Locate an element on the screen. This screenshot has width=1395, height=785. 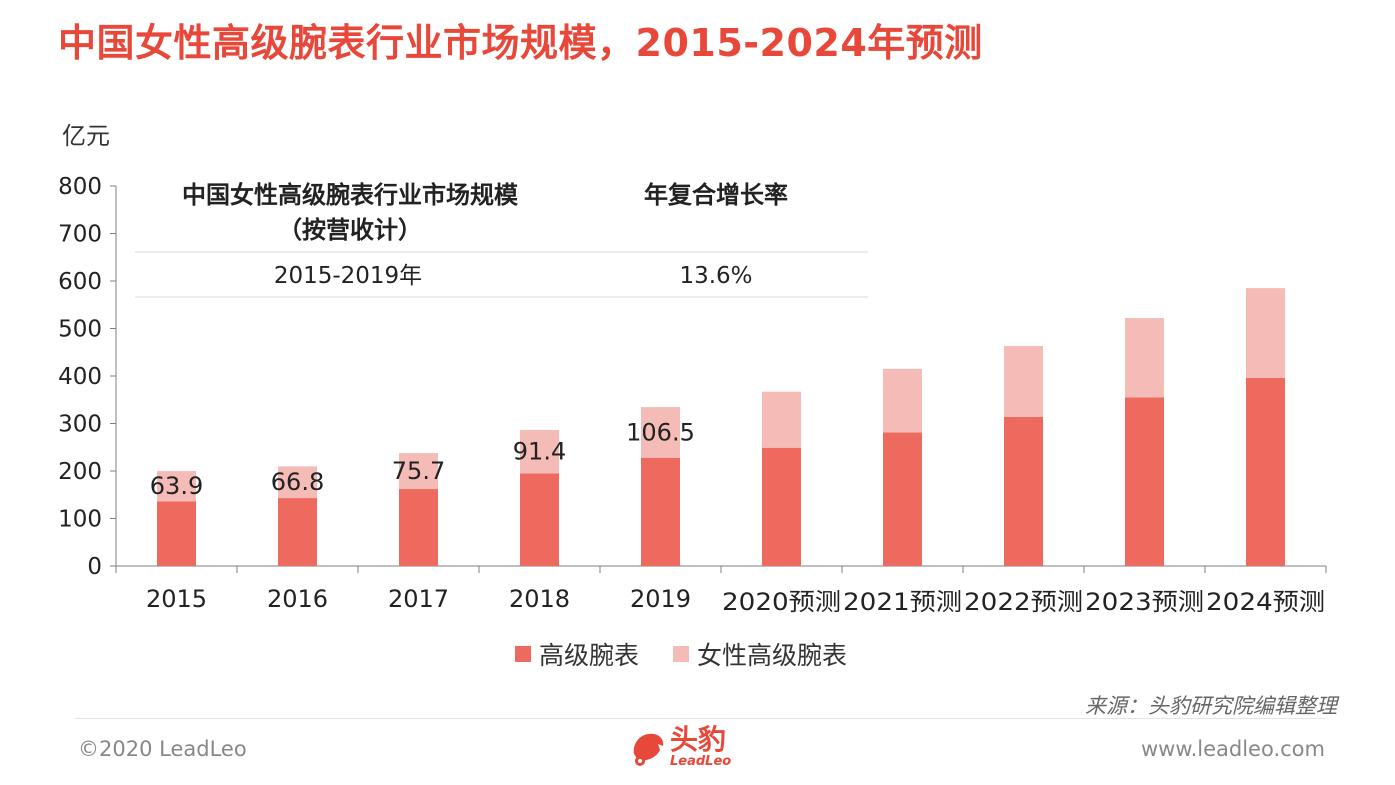
leopard-icon is located at coordinates (648, 749).